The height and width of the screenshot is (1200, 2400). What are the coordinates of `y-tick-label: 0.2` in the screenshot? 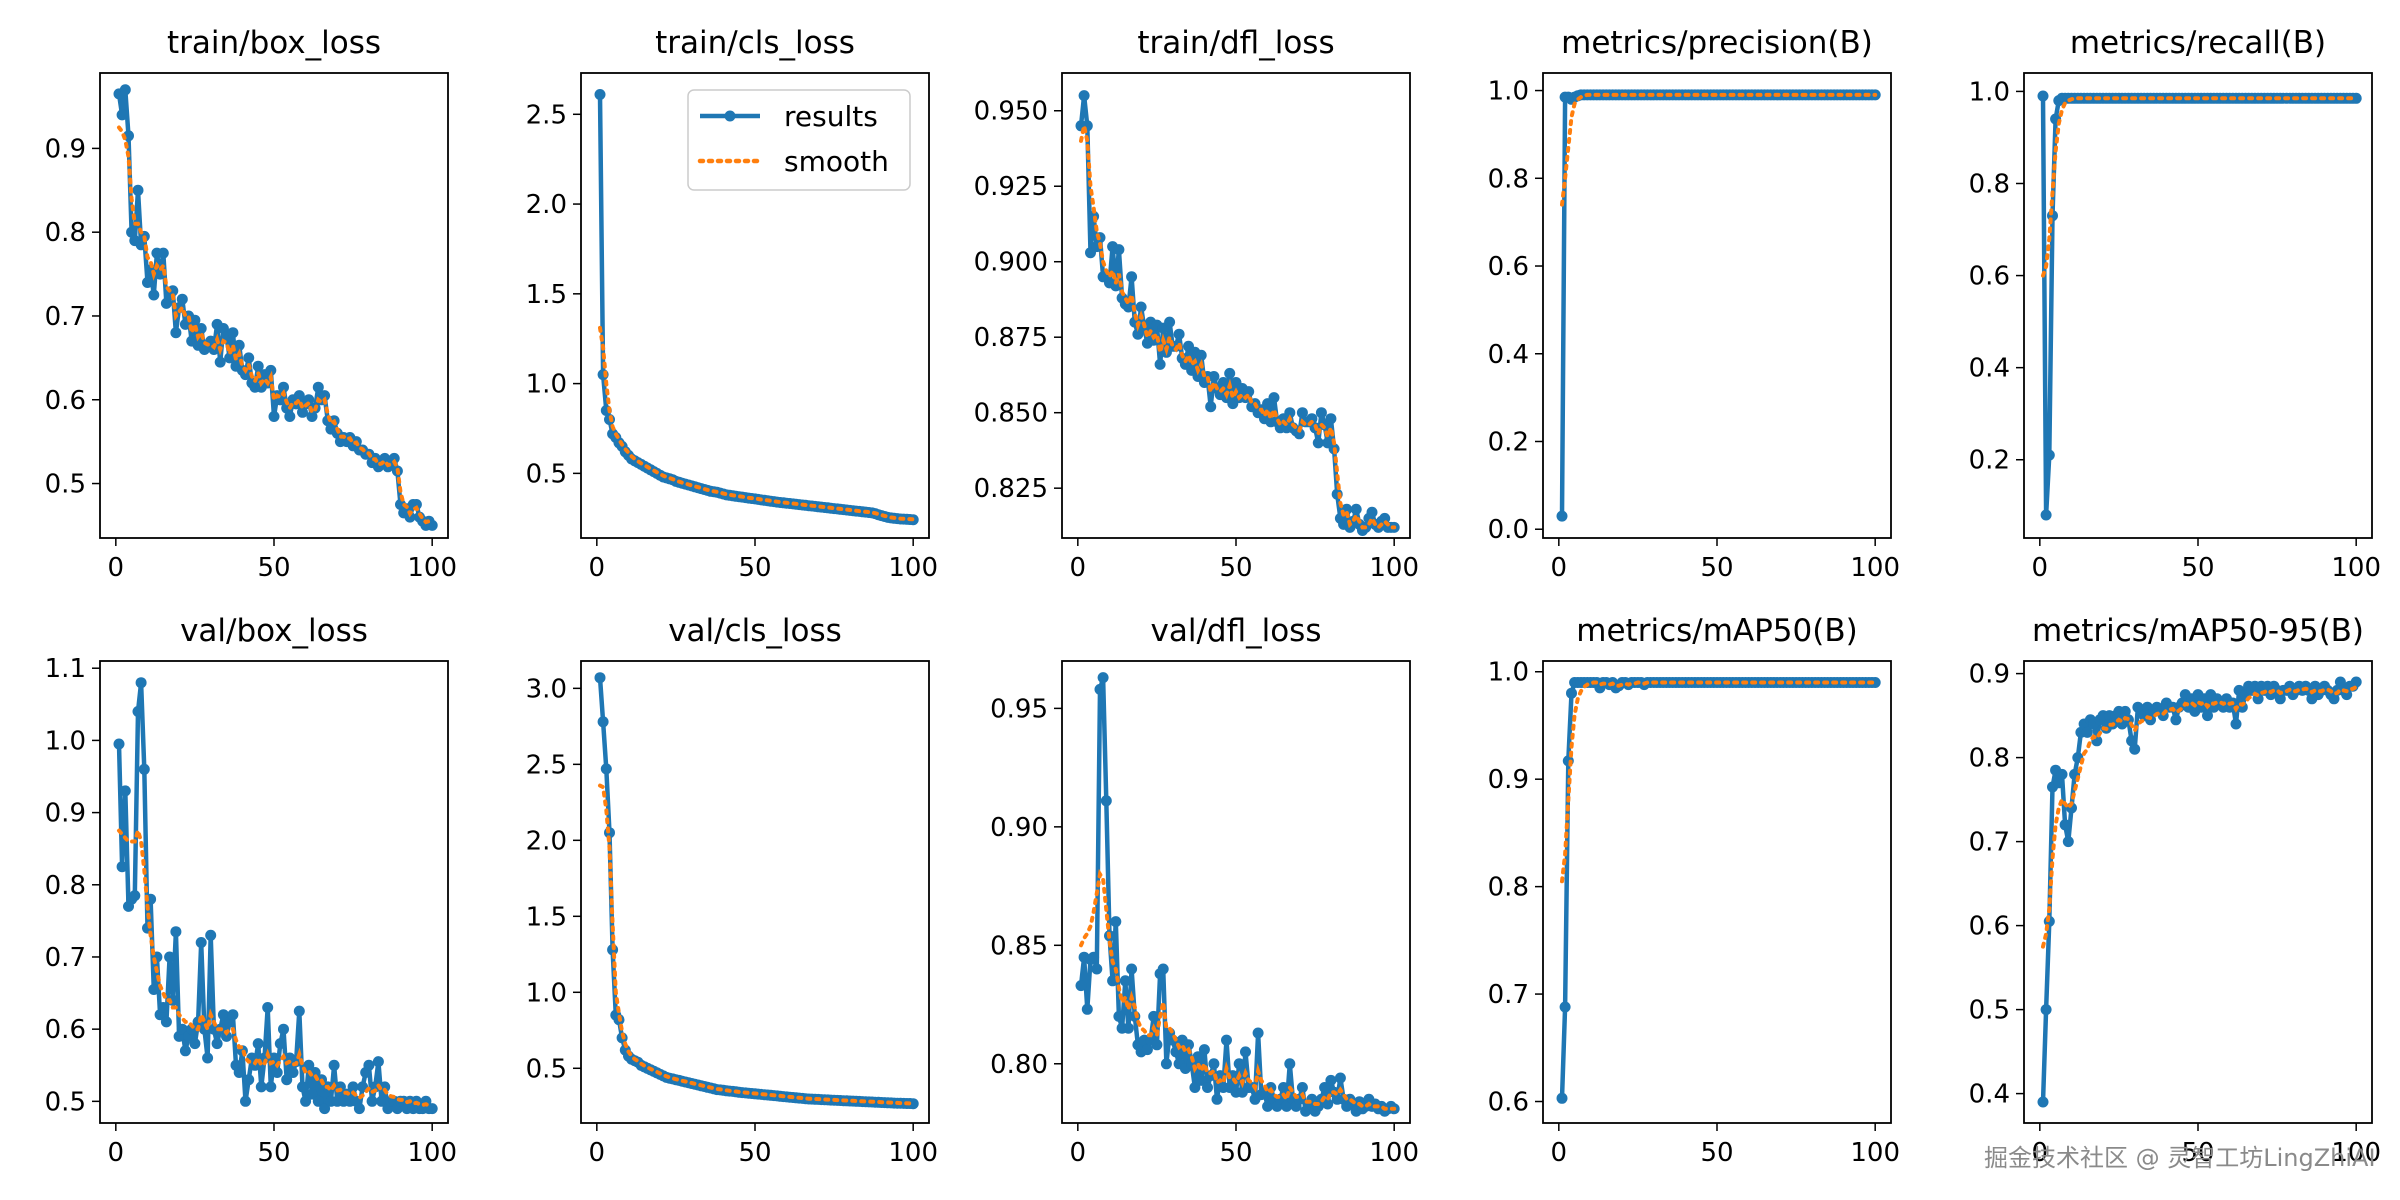 It's located at (1989, 461).